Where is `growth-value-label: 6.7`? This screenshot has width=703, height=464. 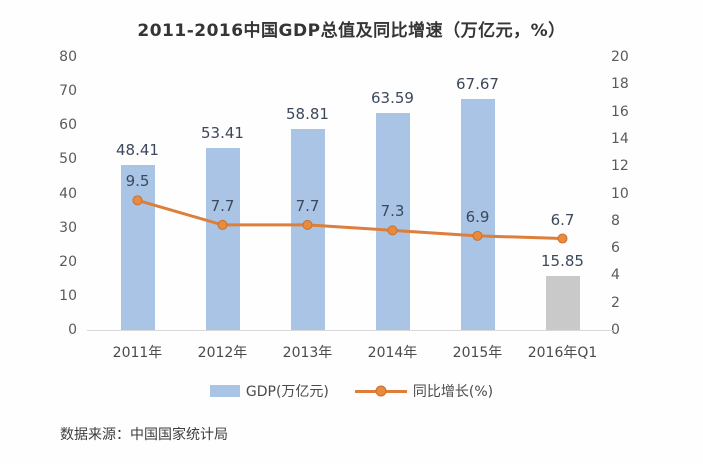 growth-value-label: 6.7 is located at coordinates (562, 219).